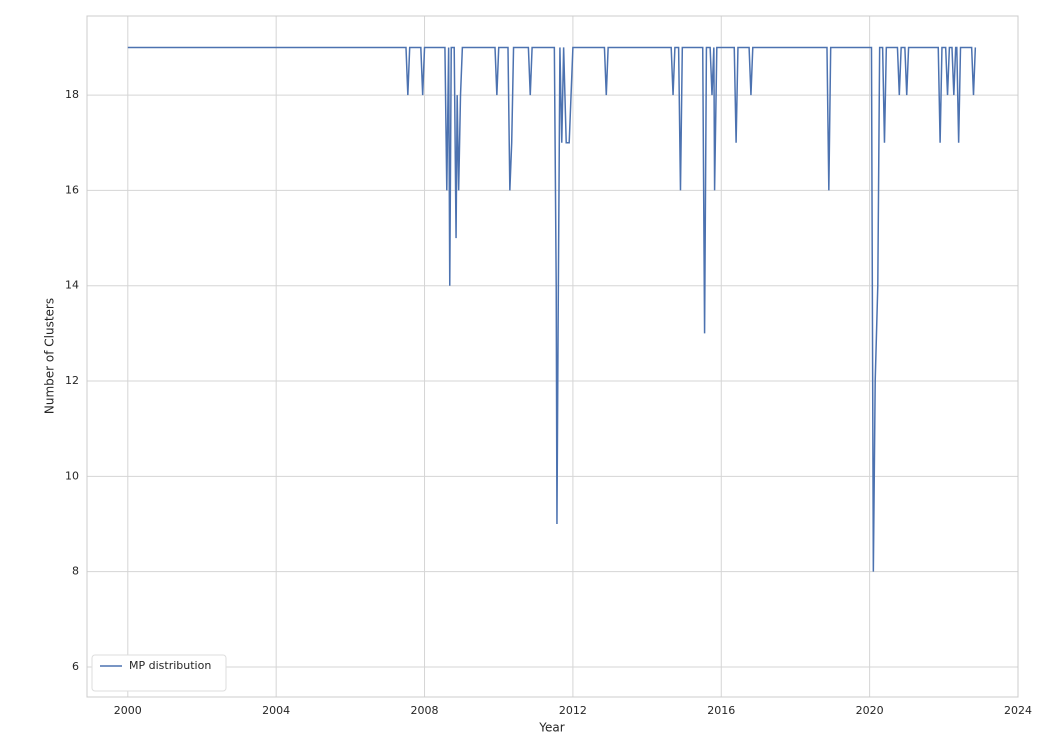  What do you see at coordinates (50, 356) in the screenshot?
I see `y-axis-label: Number of Clusters` at bounding box center [50, 356].